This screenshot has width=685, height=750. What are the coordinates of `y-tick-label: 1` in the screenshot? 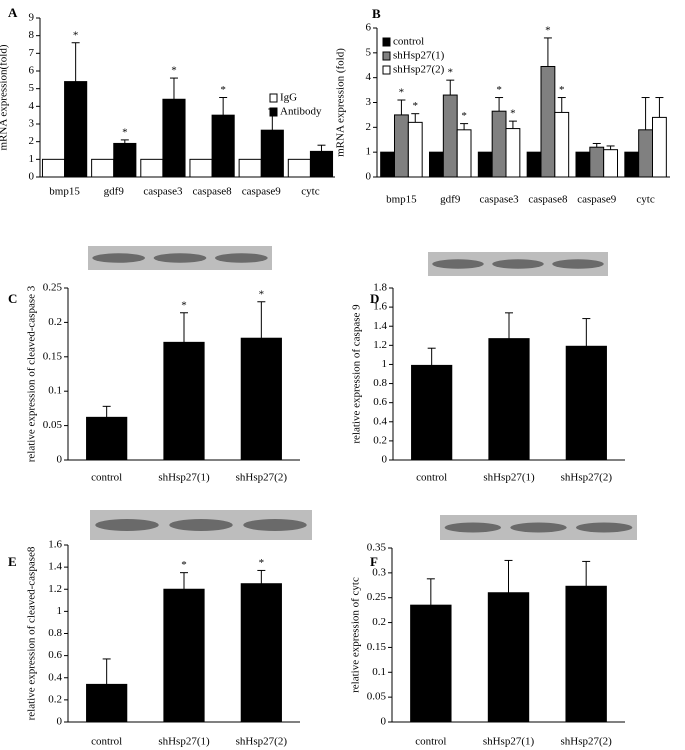 It's located at (60, 611).